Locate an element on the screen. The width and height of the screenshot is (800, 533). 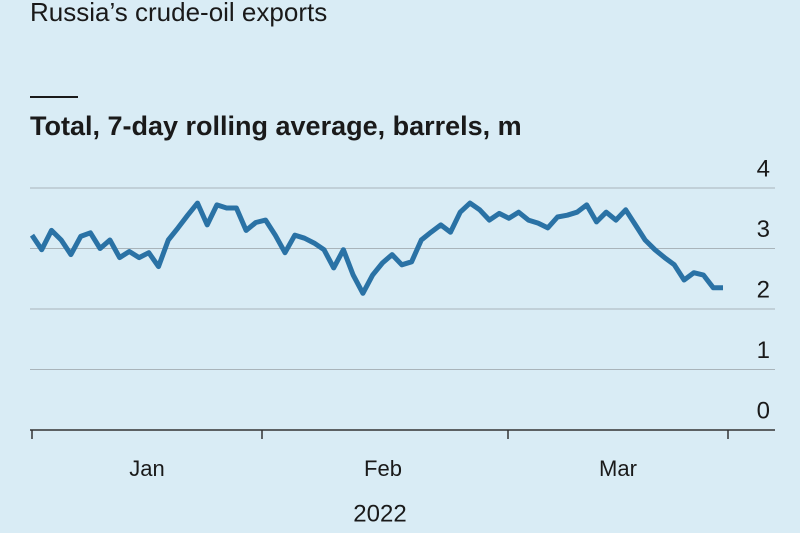
y-tick-label: 0 is located at coordinates (763, 410).